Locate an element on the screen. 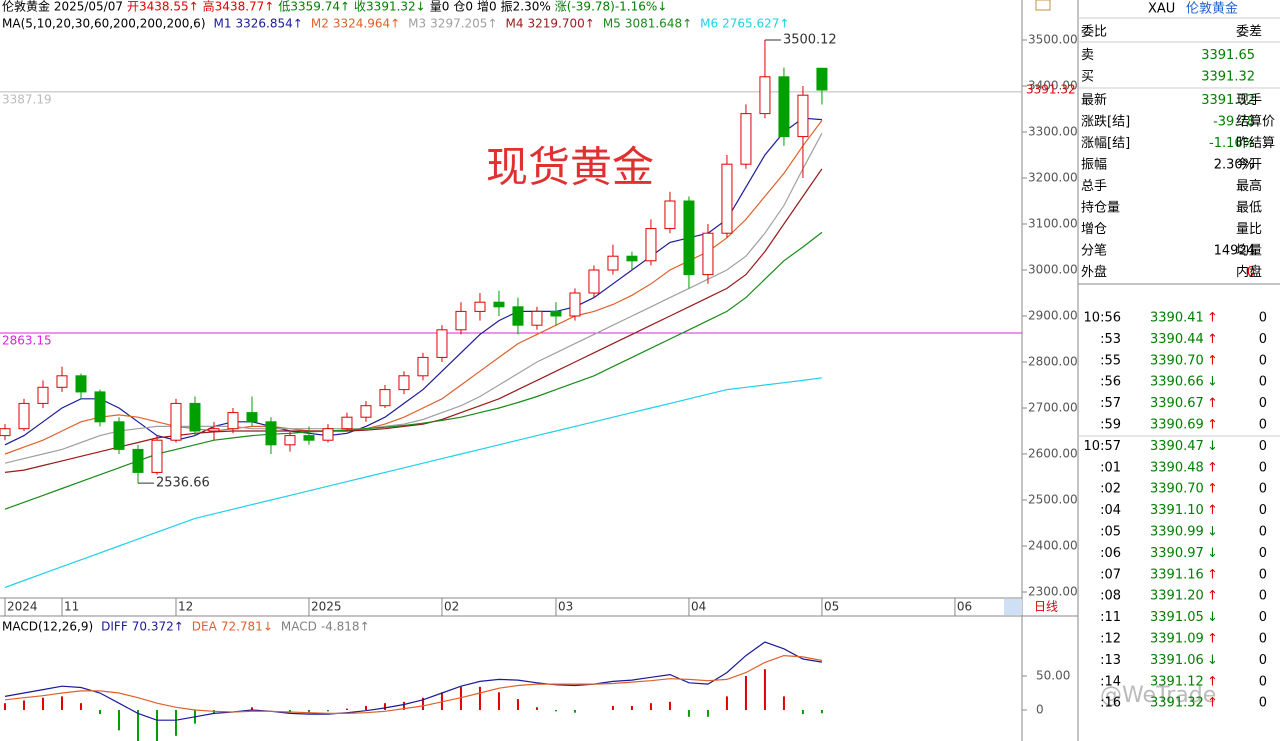  symbol: XAU is located at coordinates (1161, 9).